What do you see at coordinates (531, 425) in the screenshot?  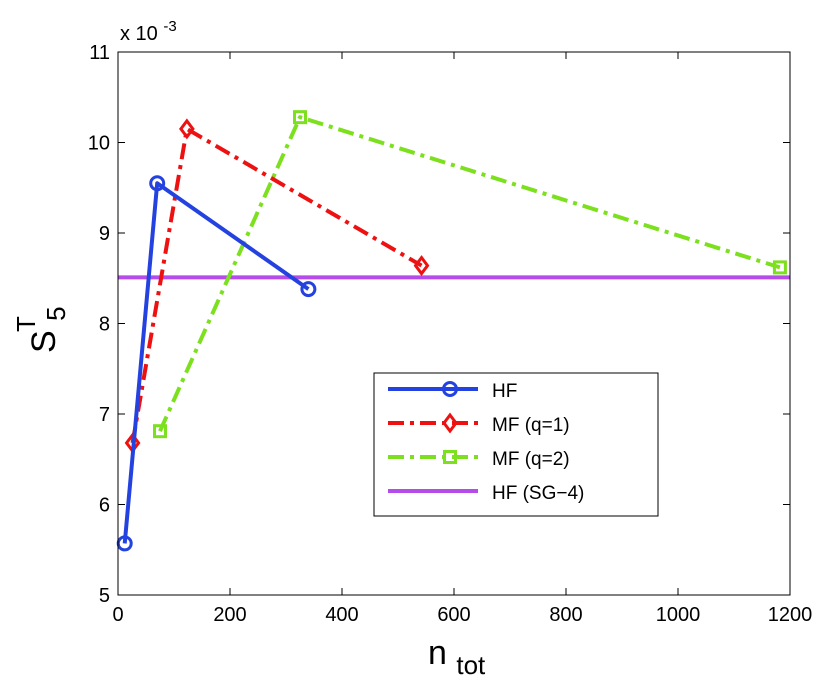 I see `legend-entry-mf-q1: MF (q=1)` at bounding box center [531, 425].